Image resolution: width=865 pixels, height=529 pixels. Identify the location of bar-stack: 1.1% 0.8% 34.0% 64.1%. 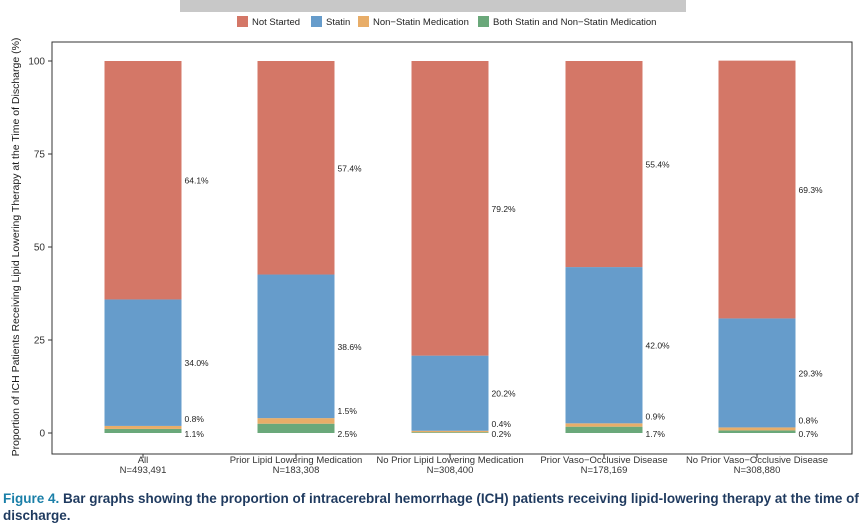
(157, 250).